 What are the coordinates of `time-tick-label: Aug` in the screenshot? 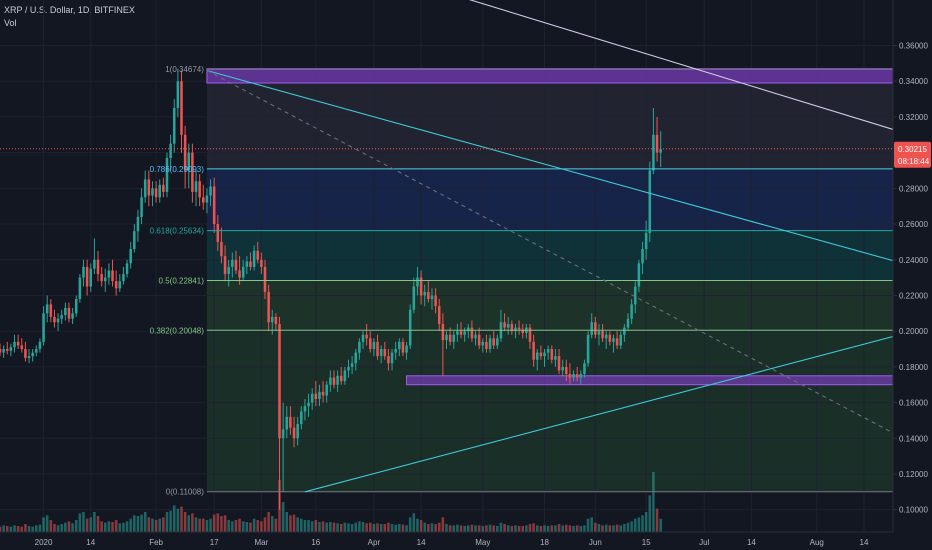 It's located at (817, 542).